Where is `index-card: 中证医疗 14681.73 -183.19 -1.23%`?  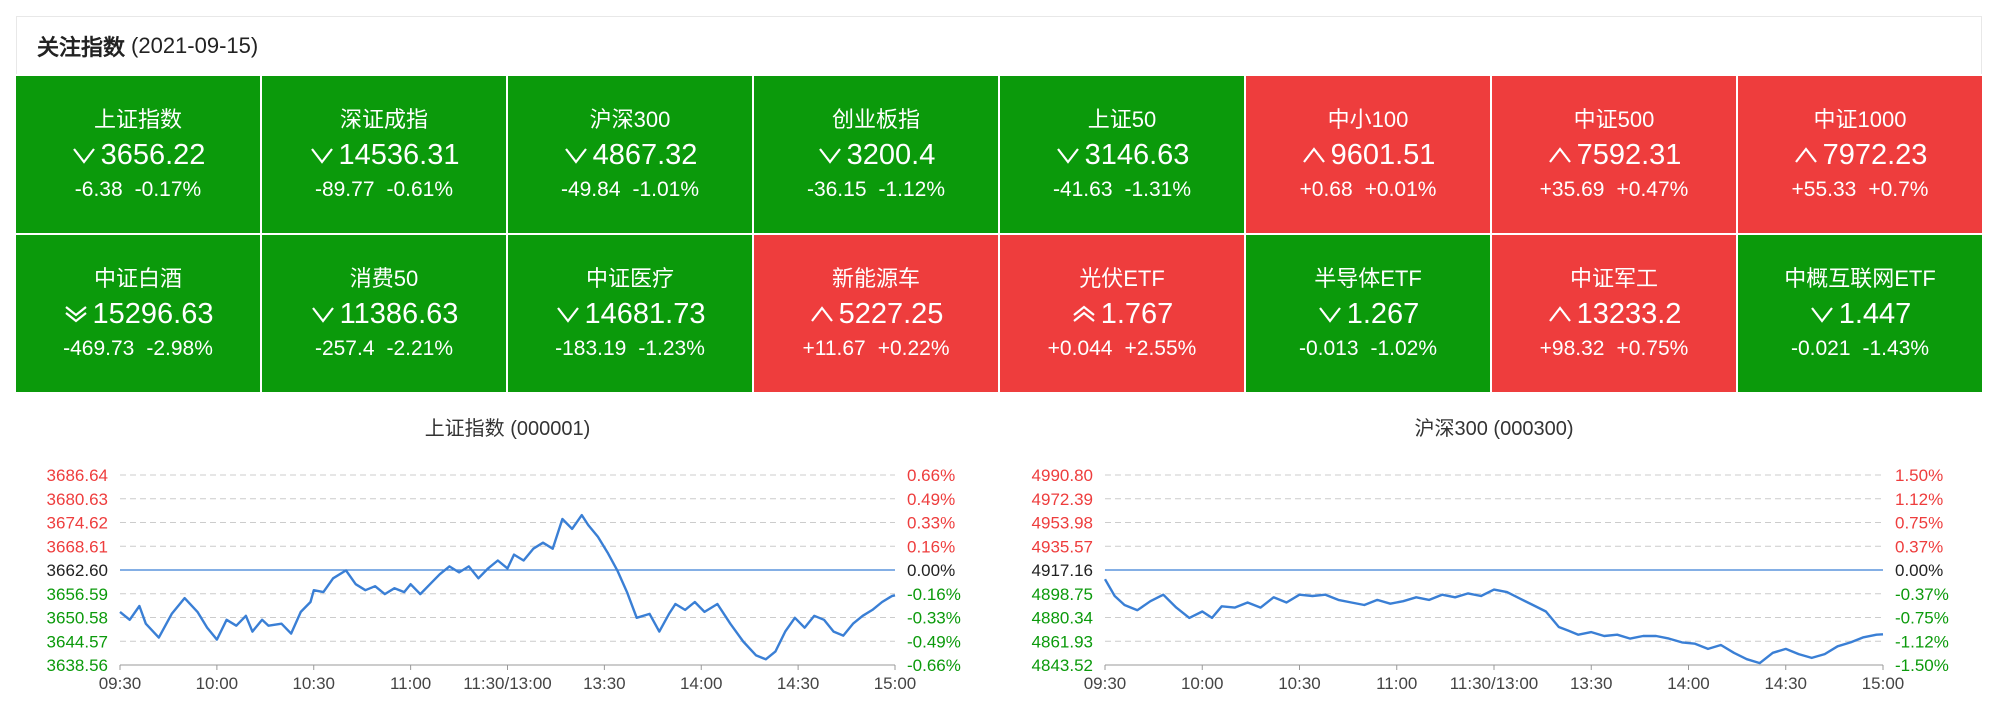 index-card: 中证医疗 14681.73 -183.19 -1.23% is located at coordinates (630, 313).